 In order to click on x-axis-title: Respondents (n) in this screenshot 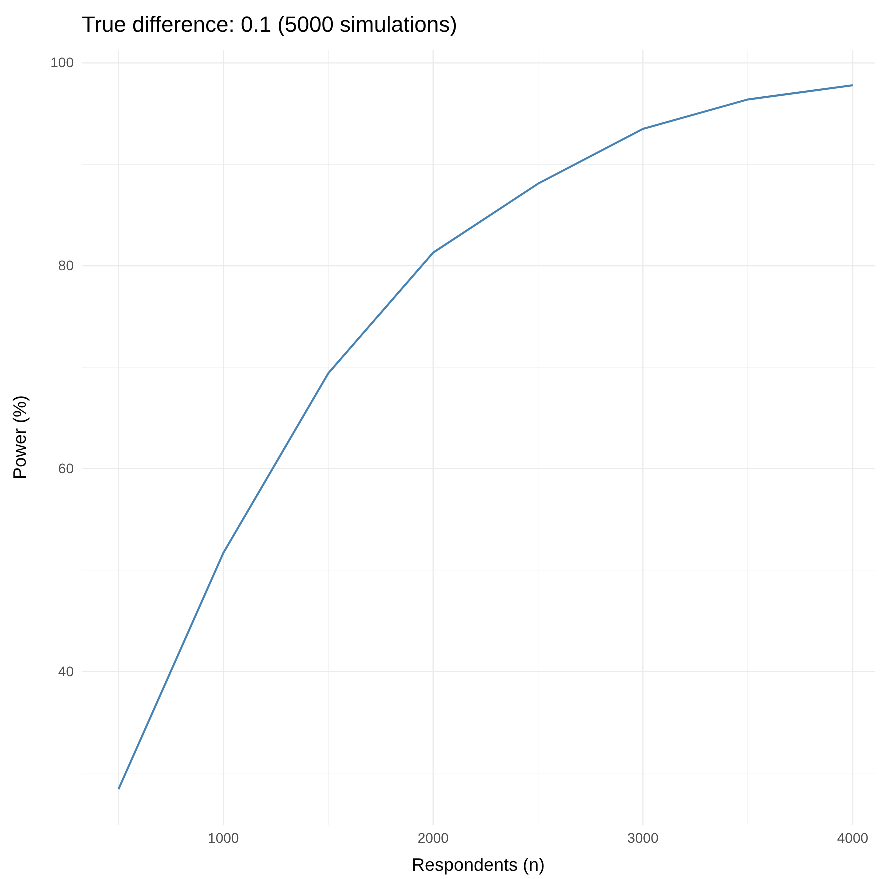, I will do `click(479, 865)`.